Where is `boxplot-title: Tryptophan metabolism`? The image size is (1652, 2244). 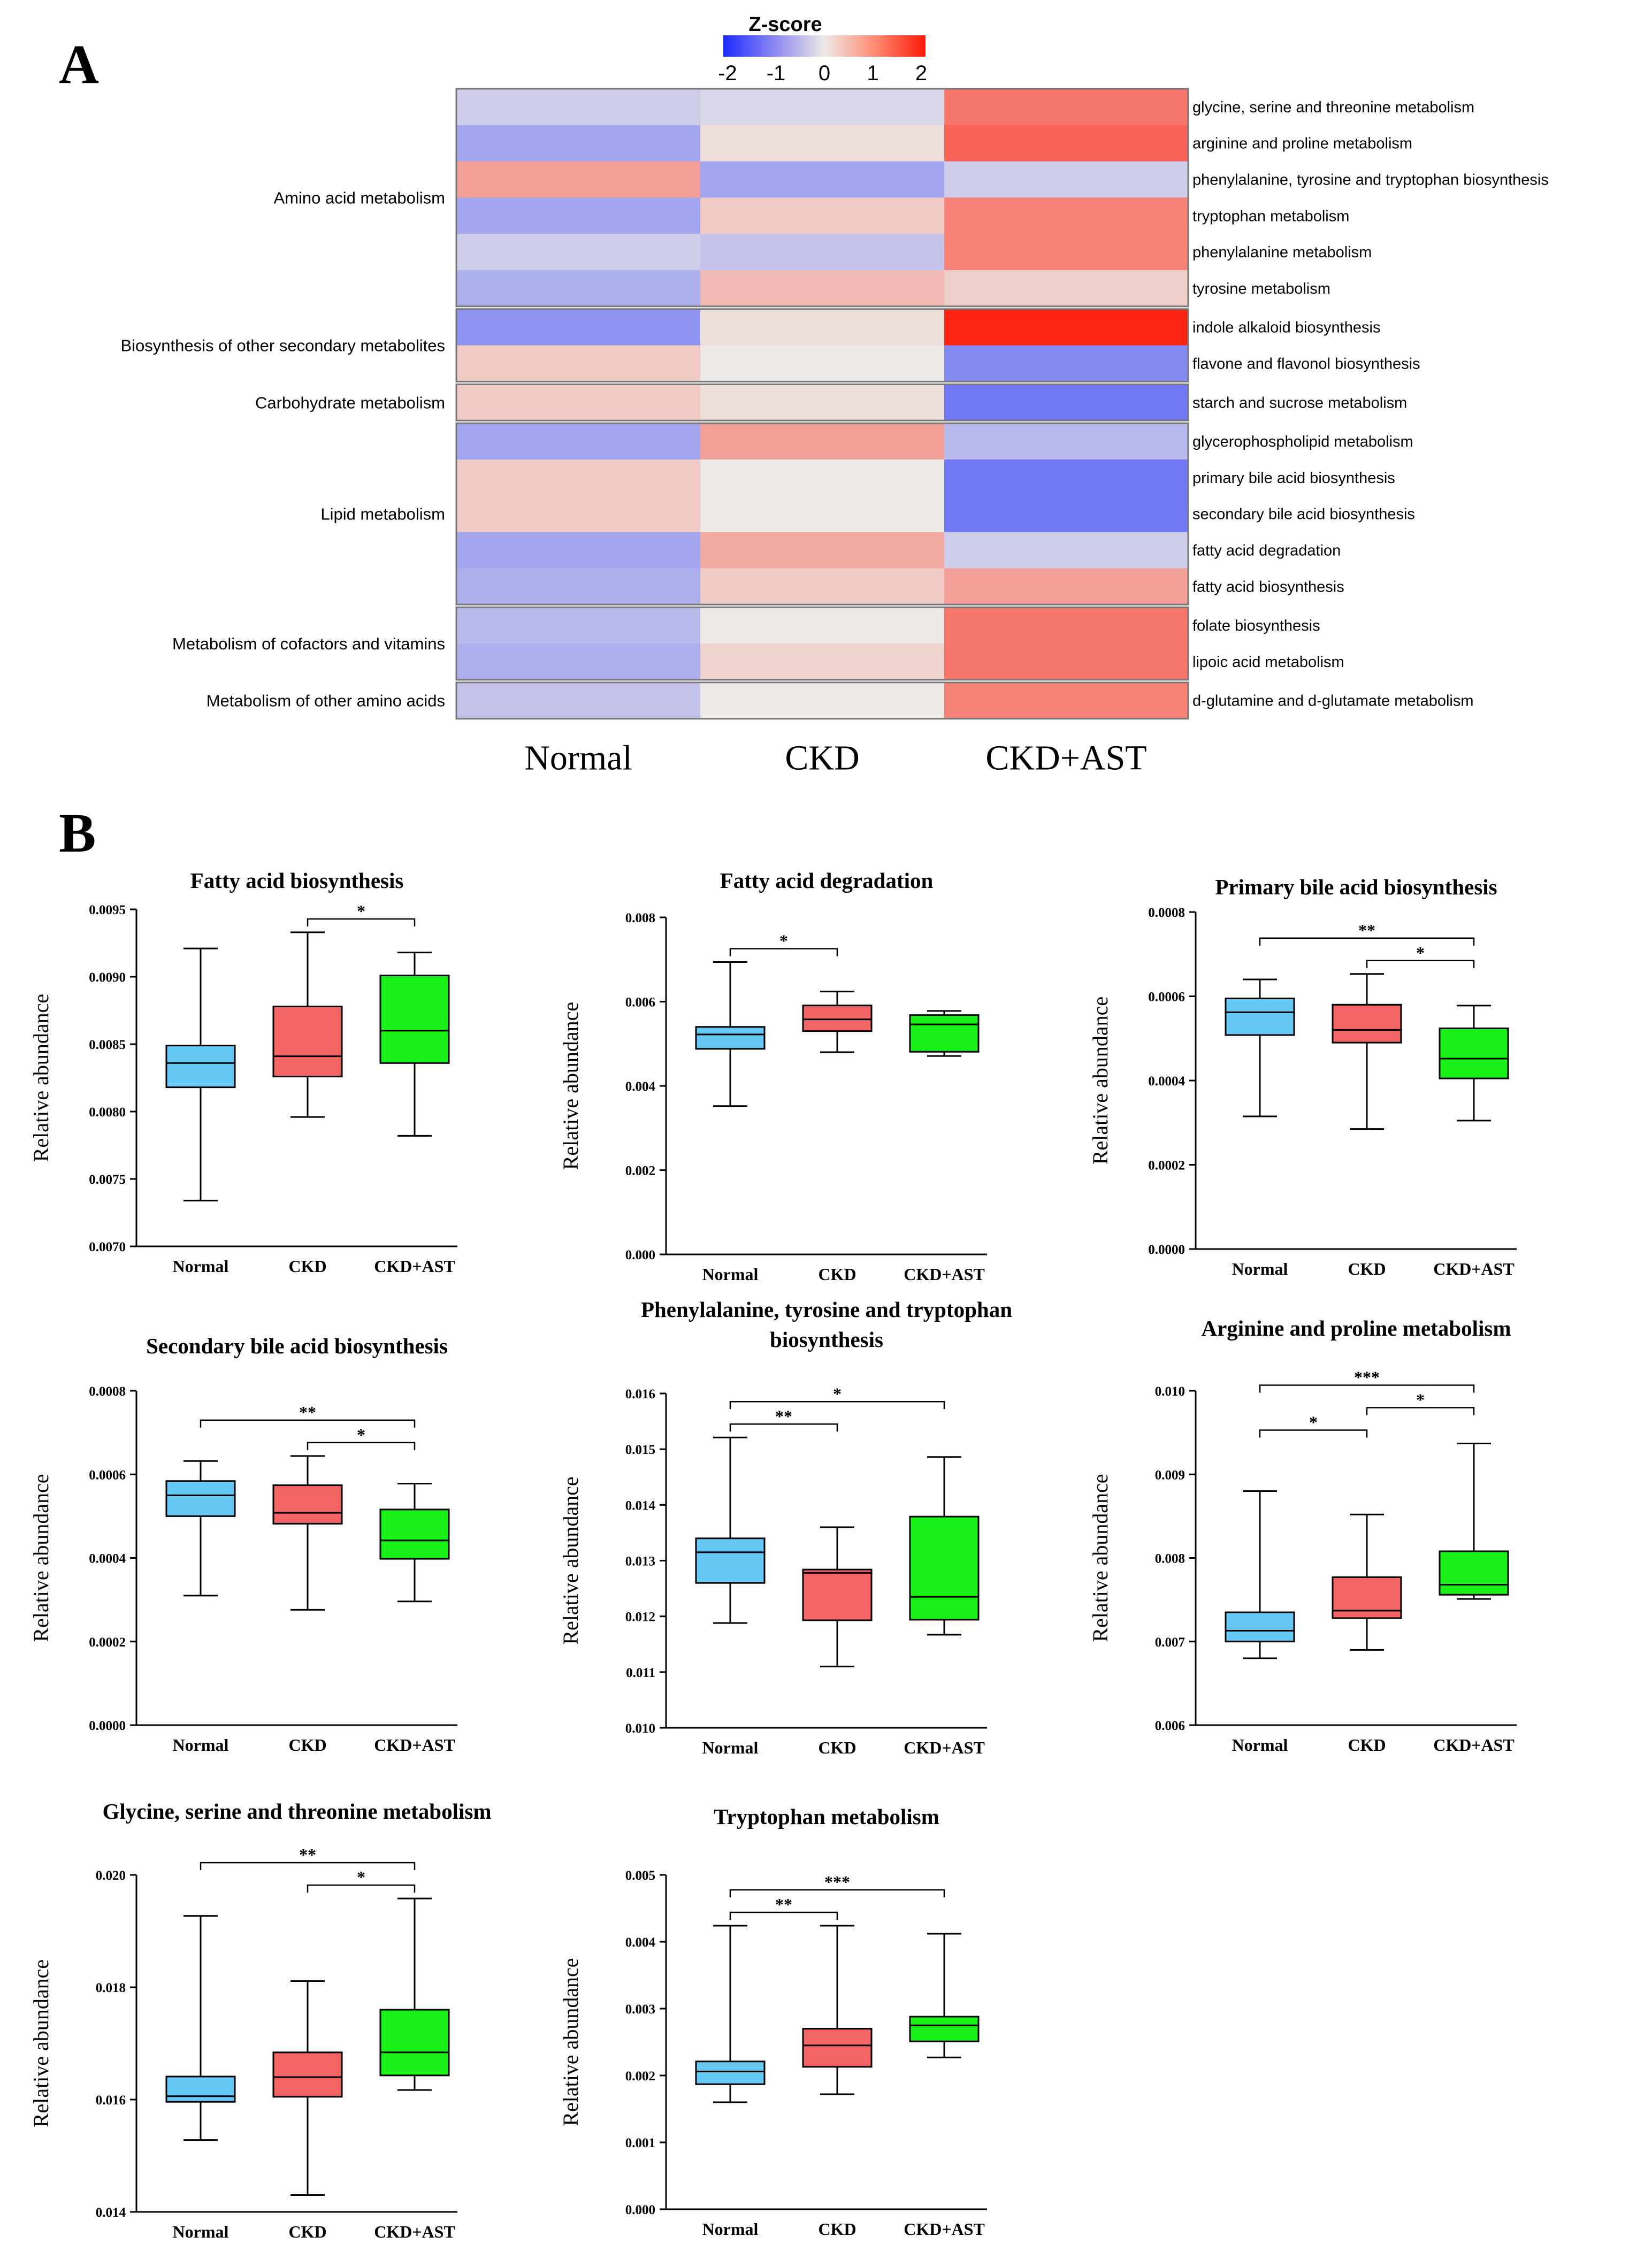
boxplot-title: Tryptophan metabolism is located at coordinates (827, 1817).